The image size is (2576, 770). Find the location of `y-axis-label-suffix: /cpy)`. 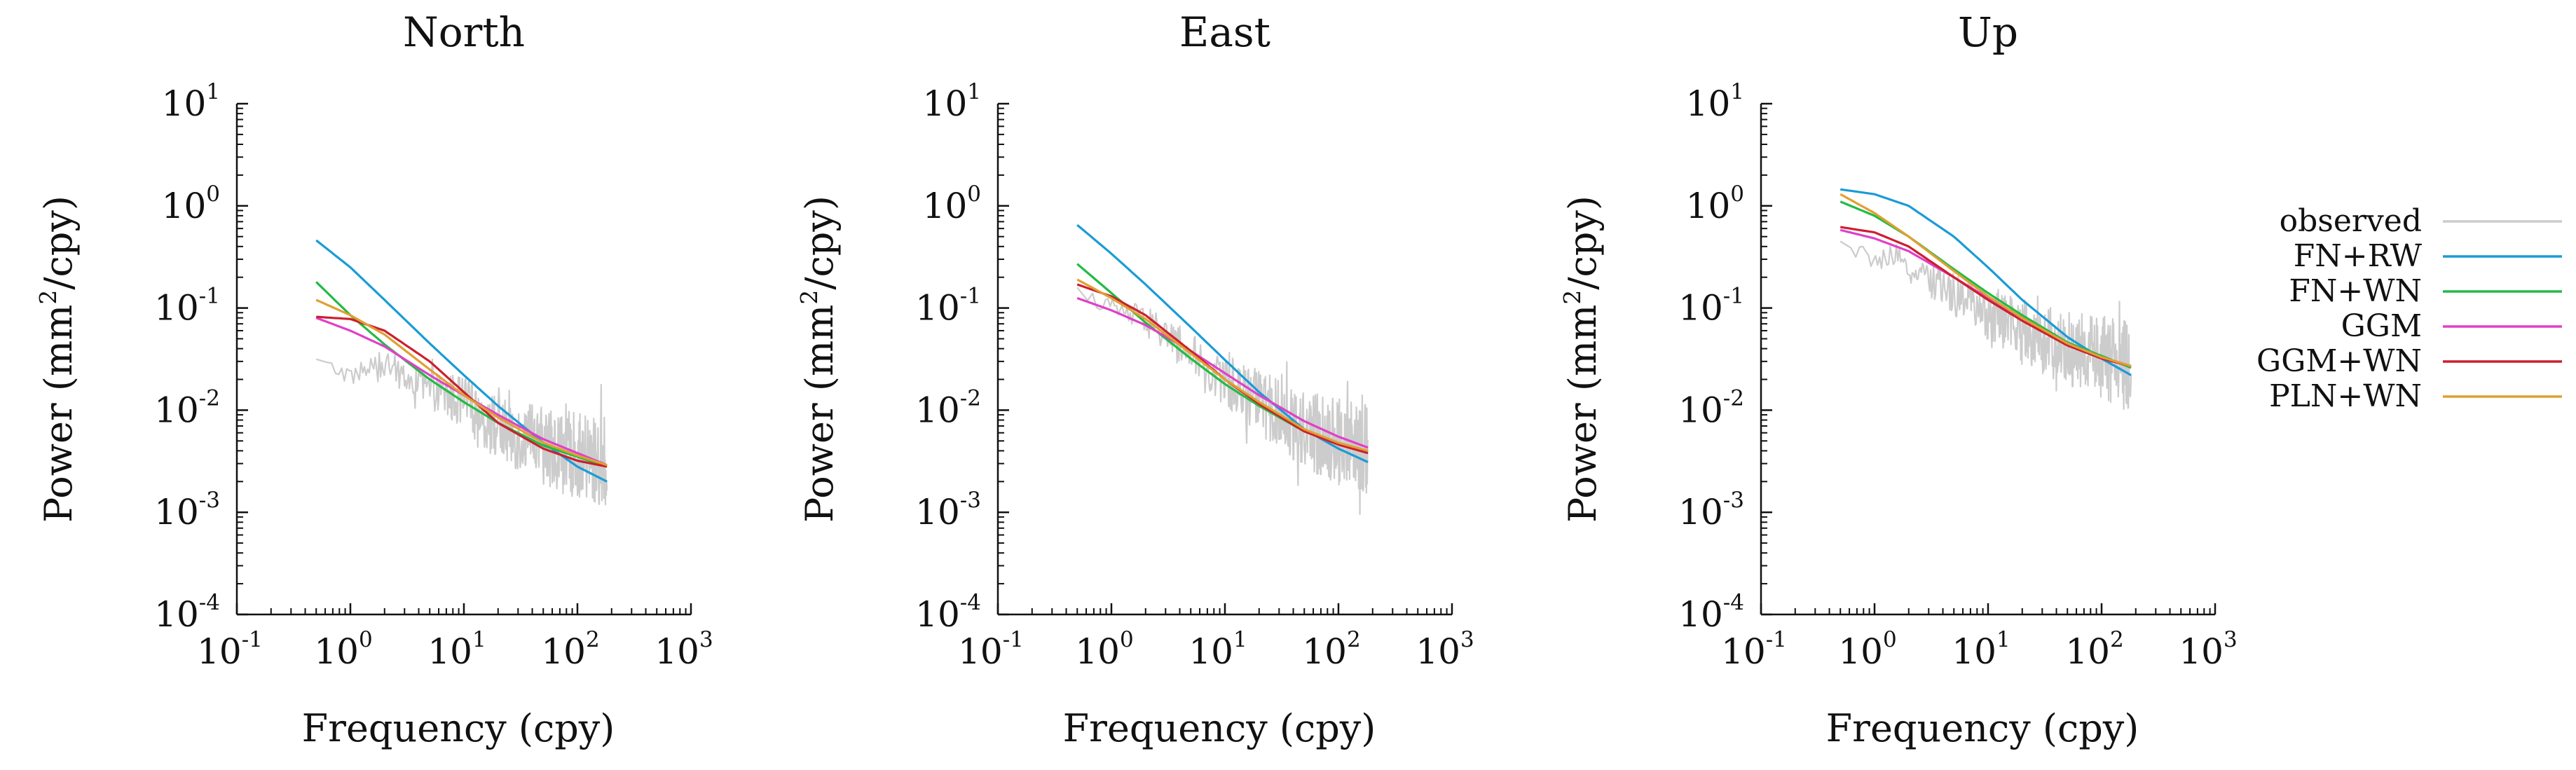

y-axis-label-suffix: /cpy) is located at coordinates (819, 242).